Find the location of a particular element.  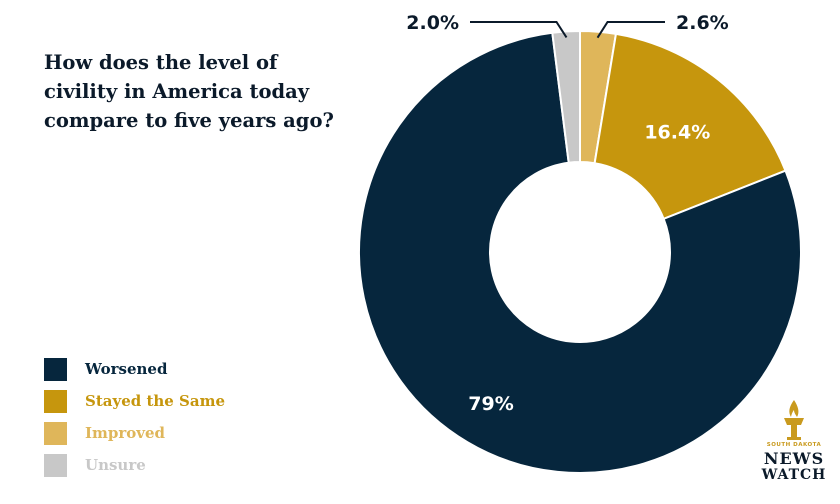

logo-watch-text: WATCH is located at coordinates (794, 475).